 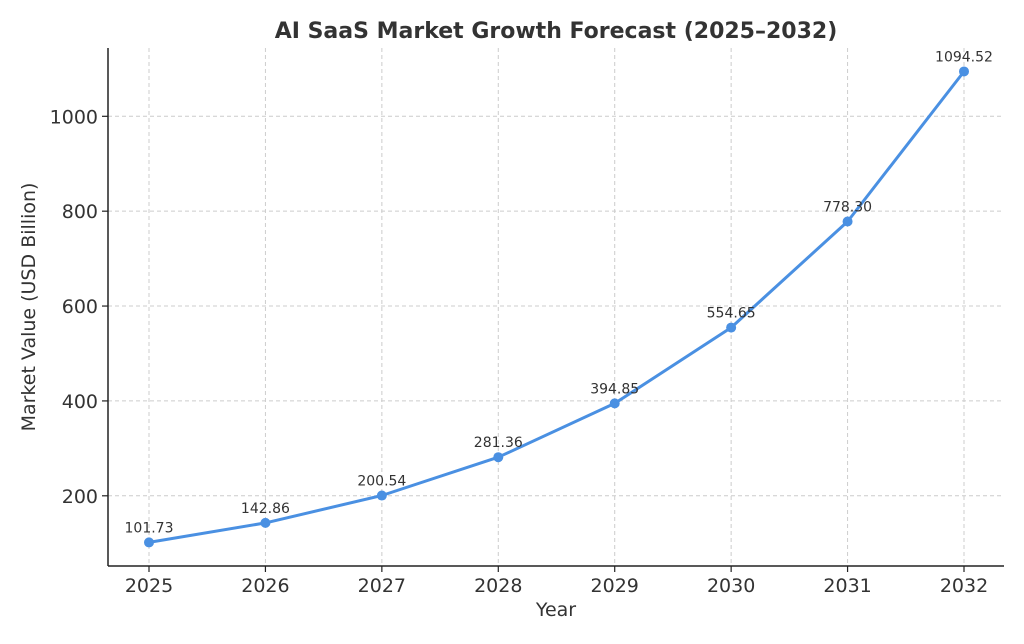 I want to click on x-tick-label: 2028, so click(x=498, y=586).